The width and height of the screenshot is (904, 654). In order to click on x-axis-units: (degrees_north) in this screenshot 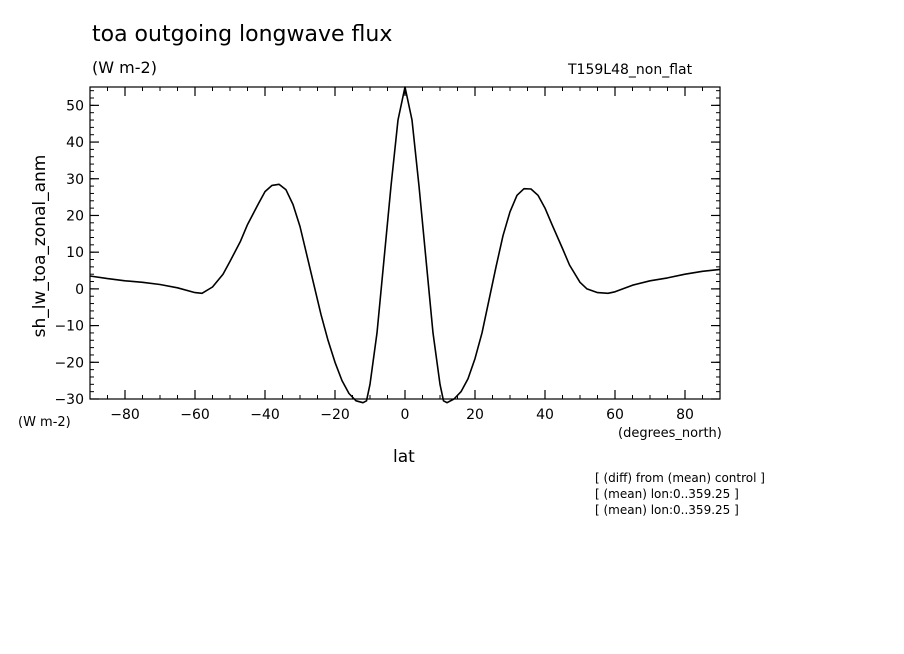, I will do `click(670, 433)`.